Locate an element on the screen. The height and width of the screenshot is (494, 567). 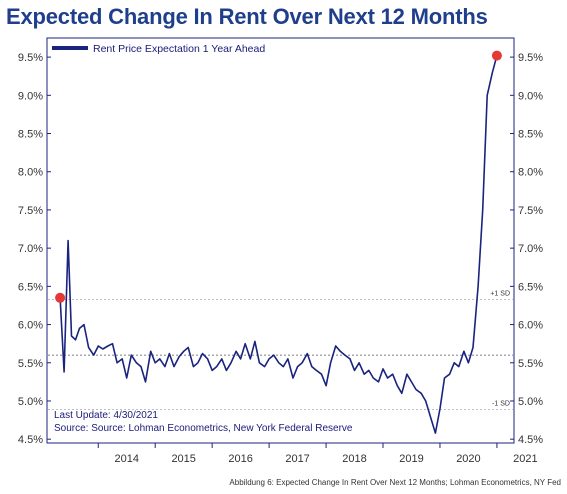
y-tick-label-right: 4.5% is located at coordinates (530, 440).